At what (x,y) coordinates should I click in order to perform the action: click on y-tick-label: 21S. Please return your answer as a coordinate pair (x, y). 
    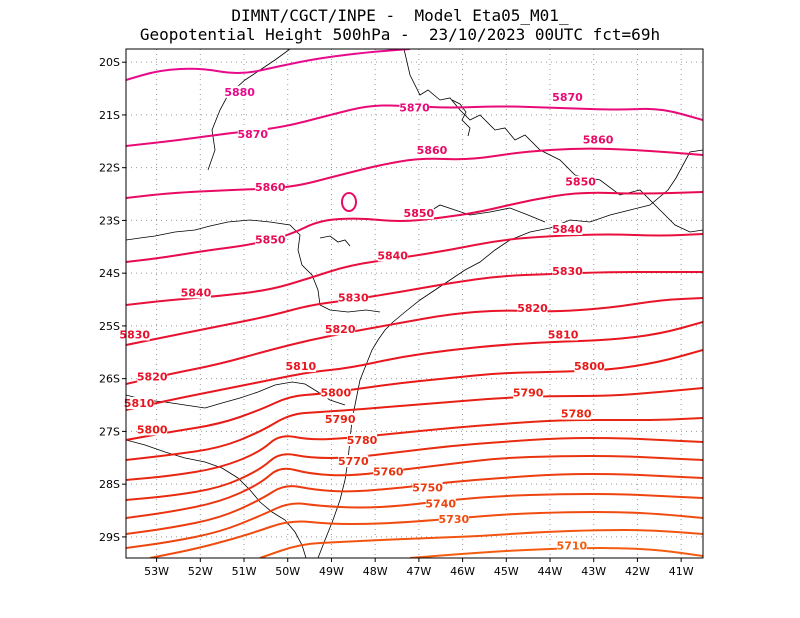
    Looking at the image, I should click on (109, 115).